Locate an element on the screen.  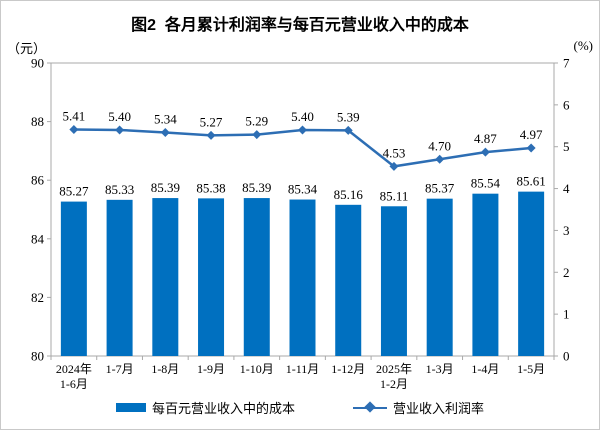
diamond-marker-icon is located at coordinates (370, 407).